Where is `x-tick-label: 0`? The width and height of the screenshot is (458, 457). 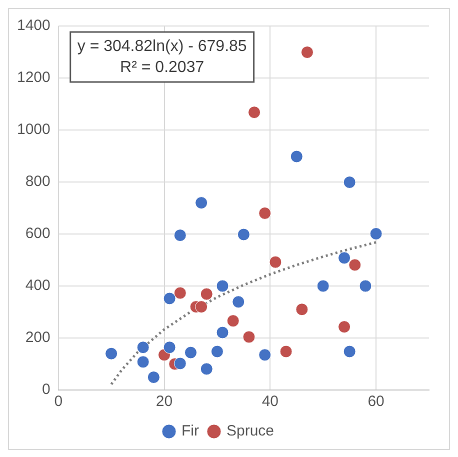 x-tick-label: 0 is located at coordinates (58, 401).